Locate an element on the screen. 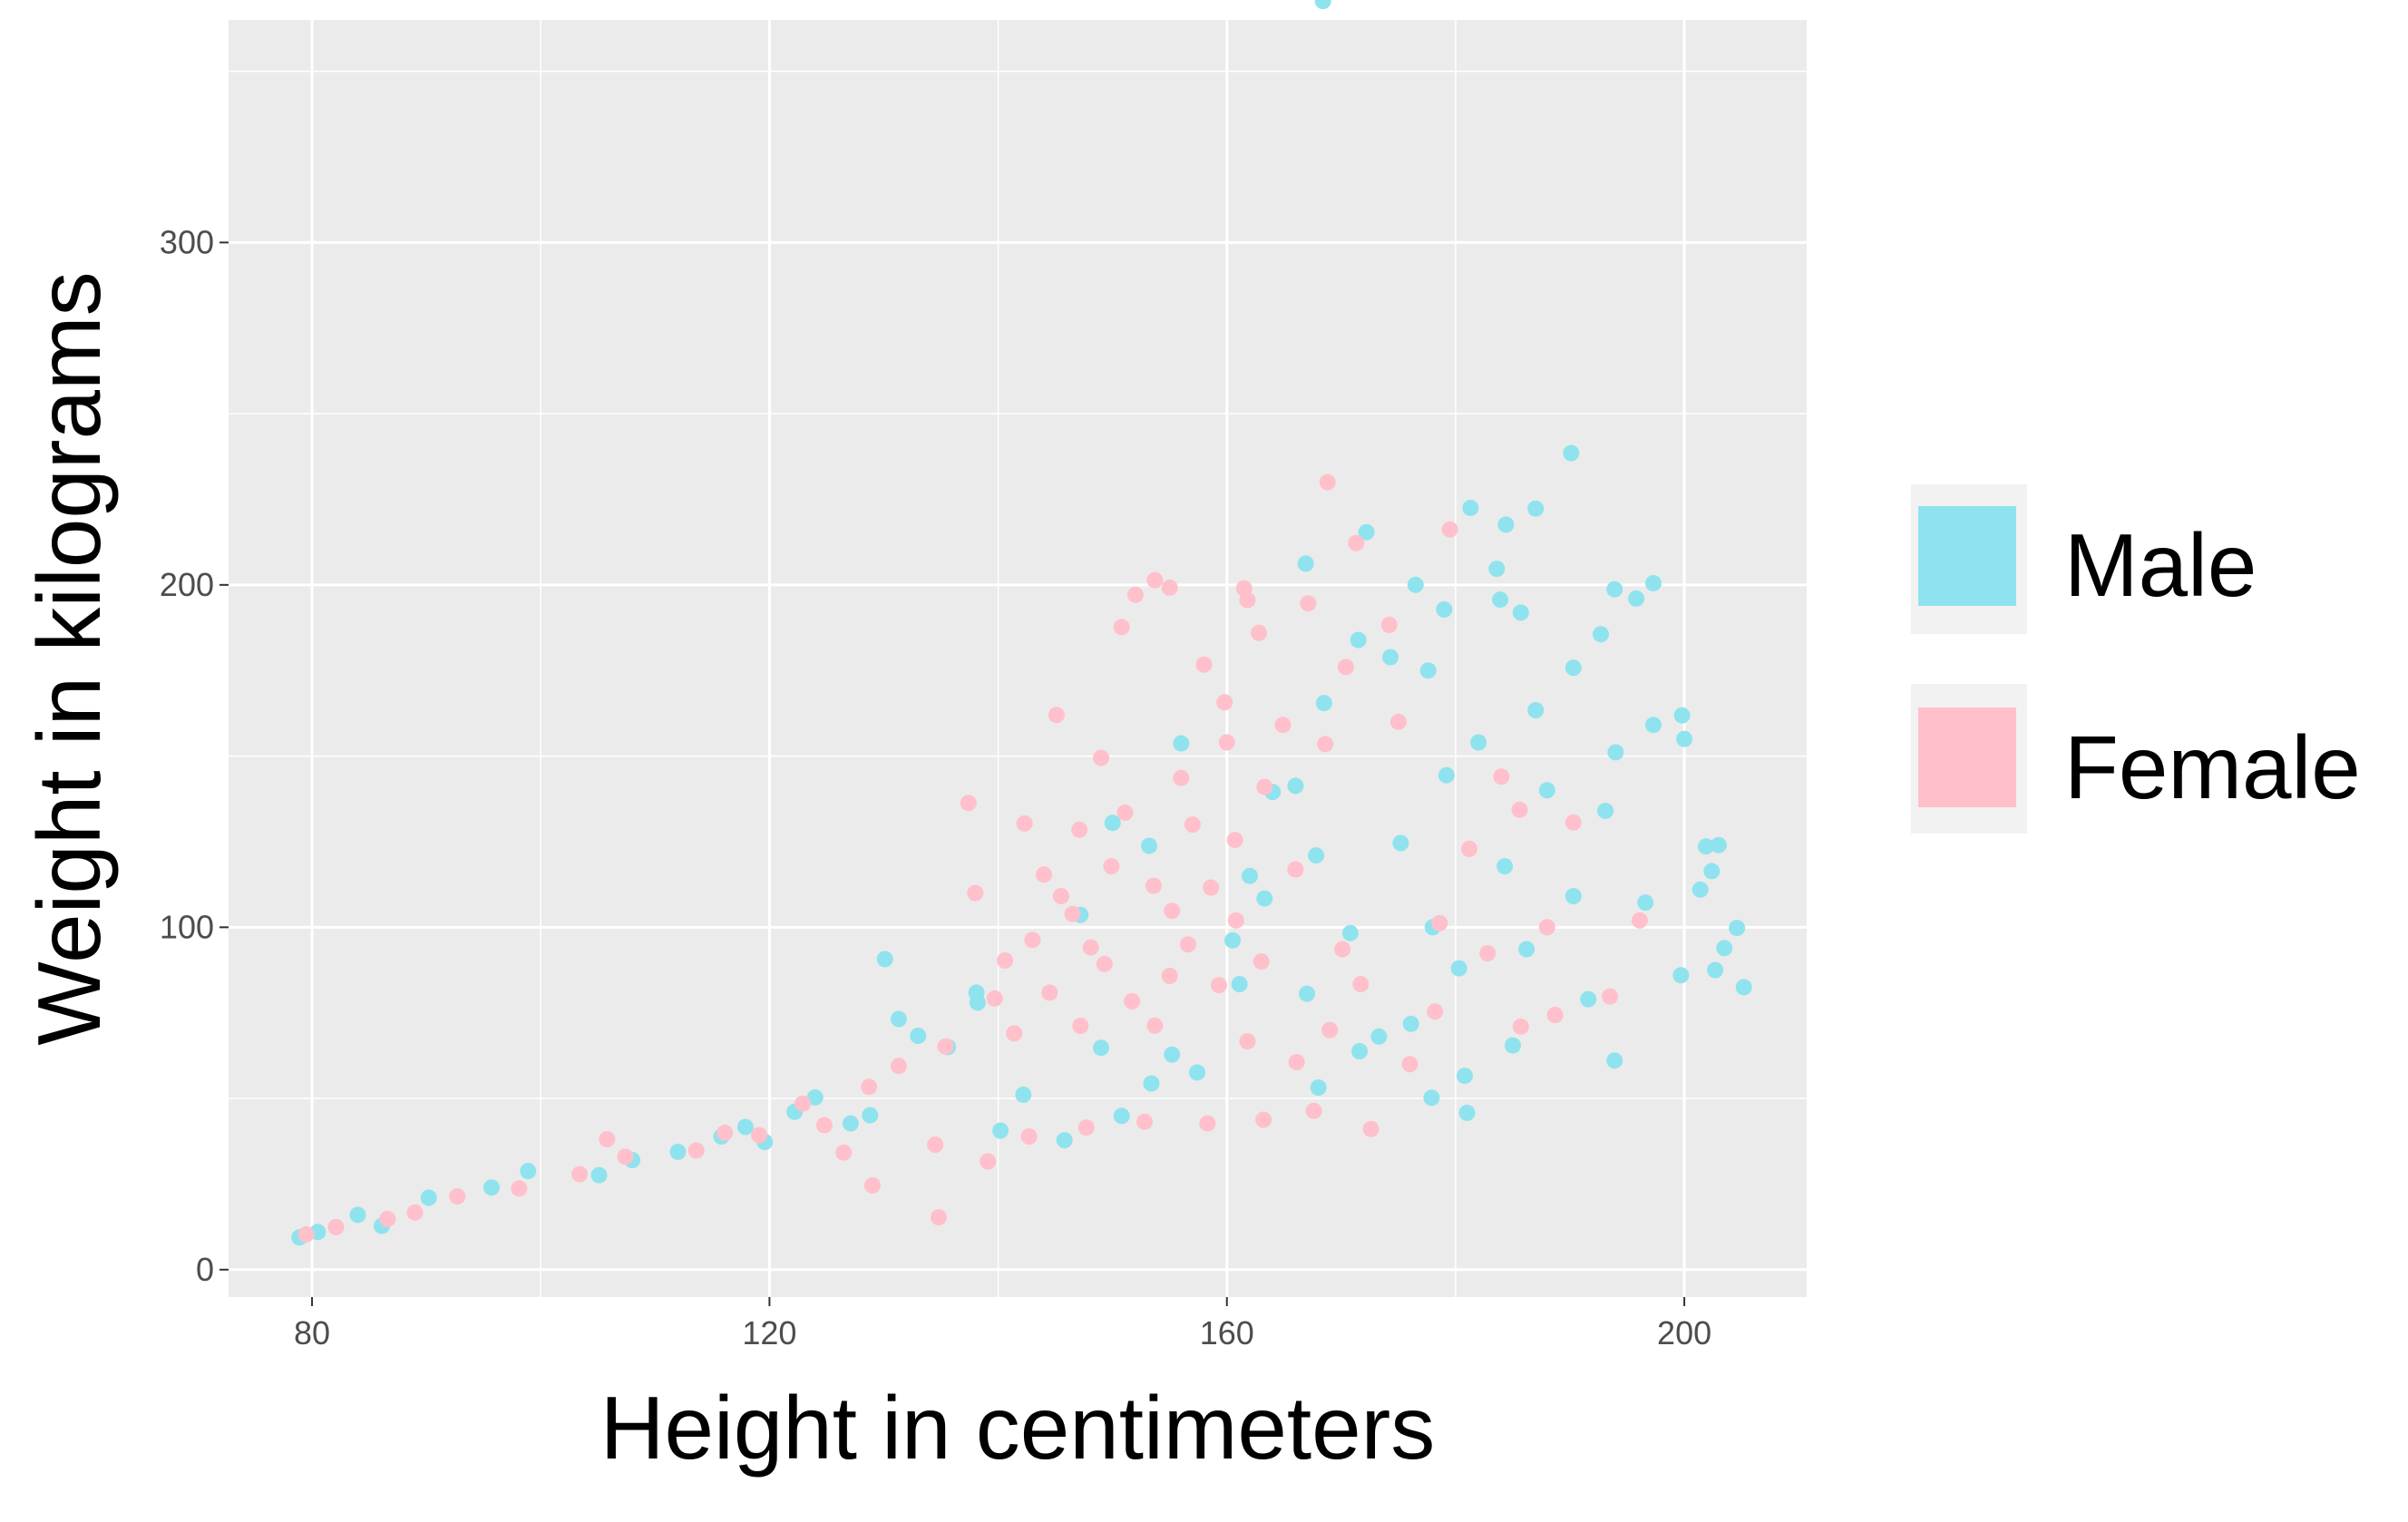  x-tick-label: 120 is located at coordinates (769, 1332).